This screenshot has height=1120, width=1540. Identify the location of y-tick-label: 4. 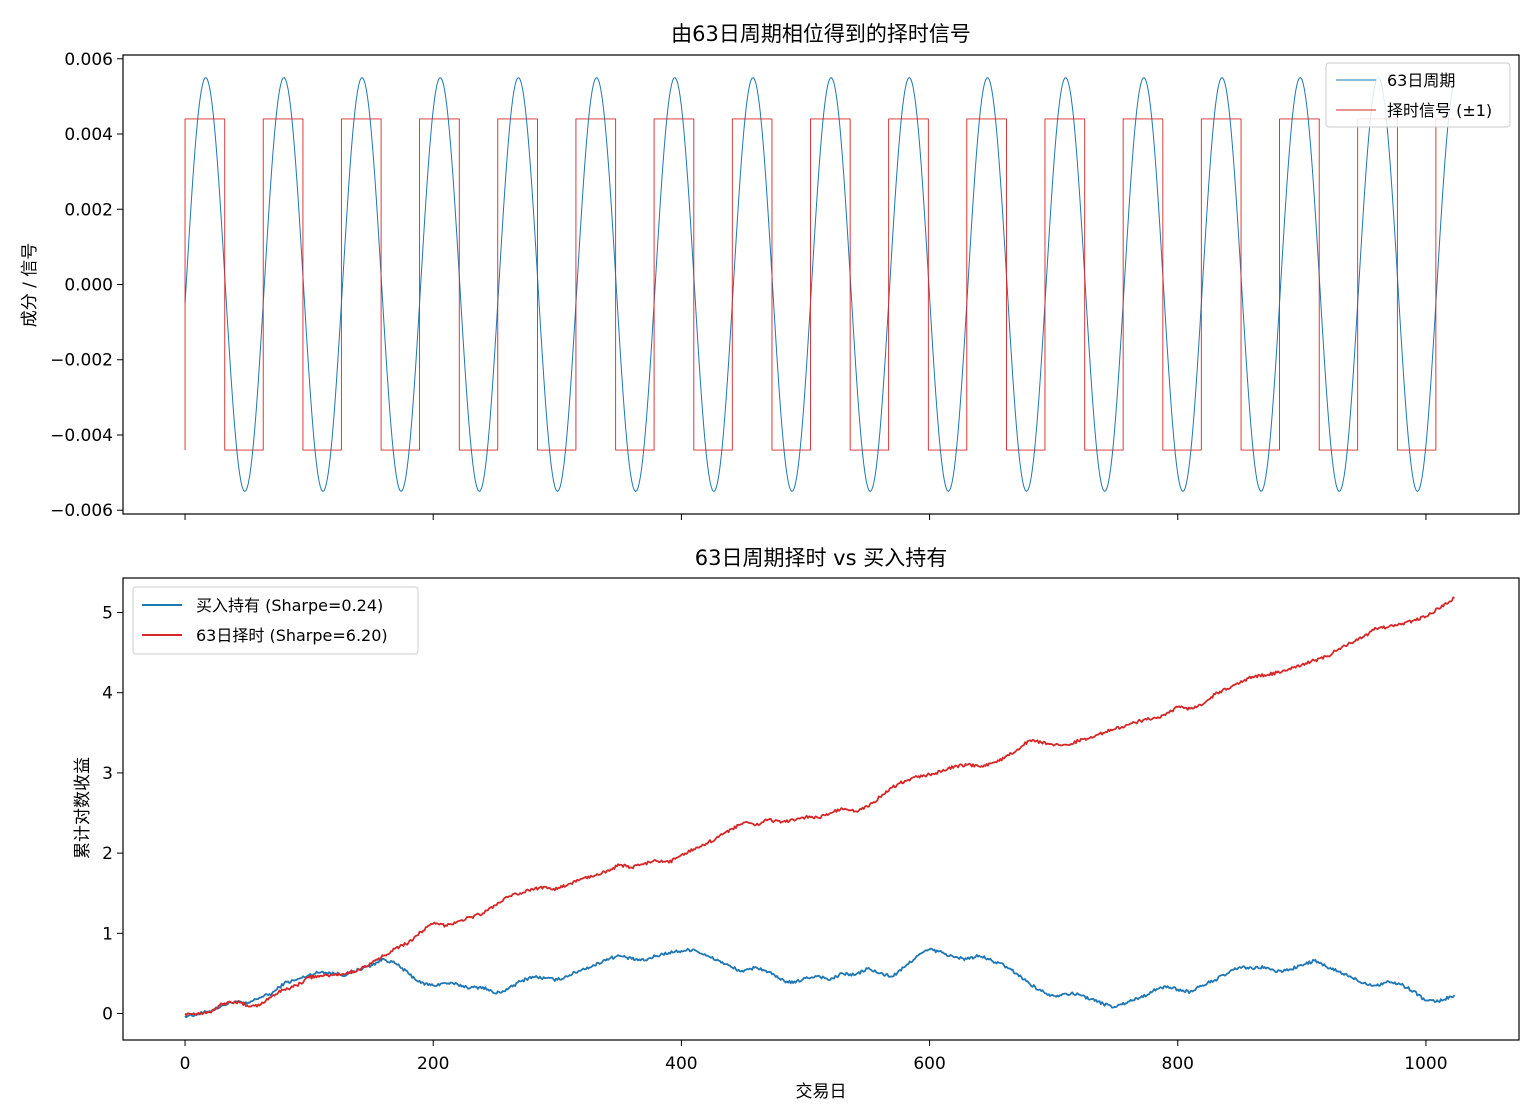
(107, 694).